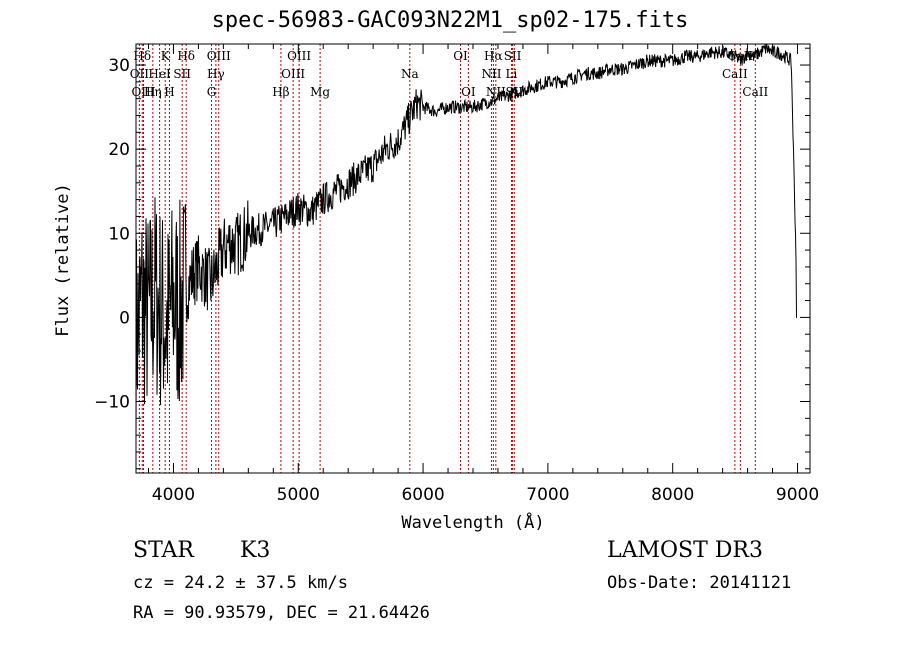 This screenshot has height=649, width=900. I want to click on y-tick-label: 30, so click(119, 66).